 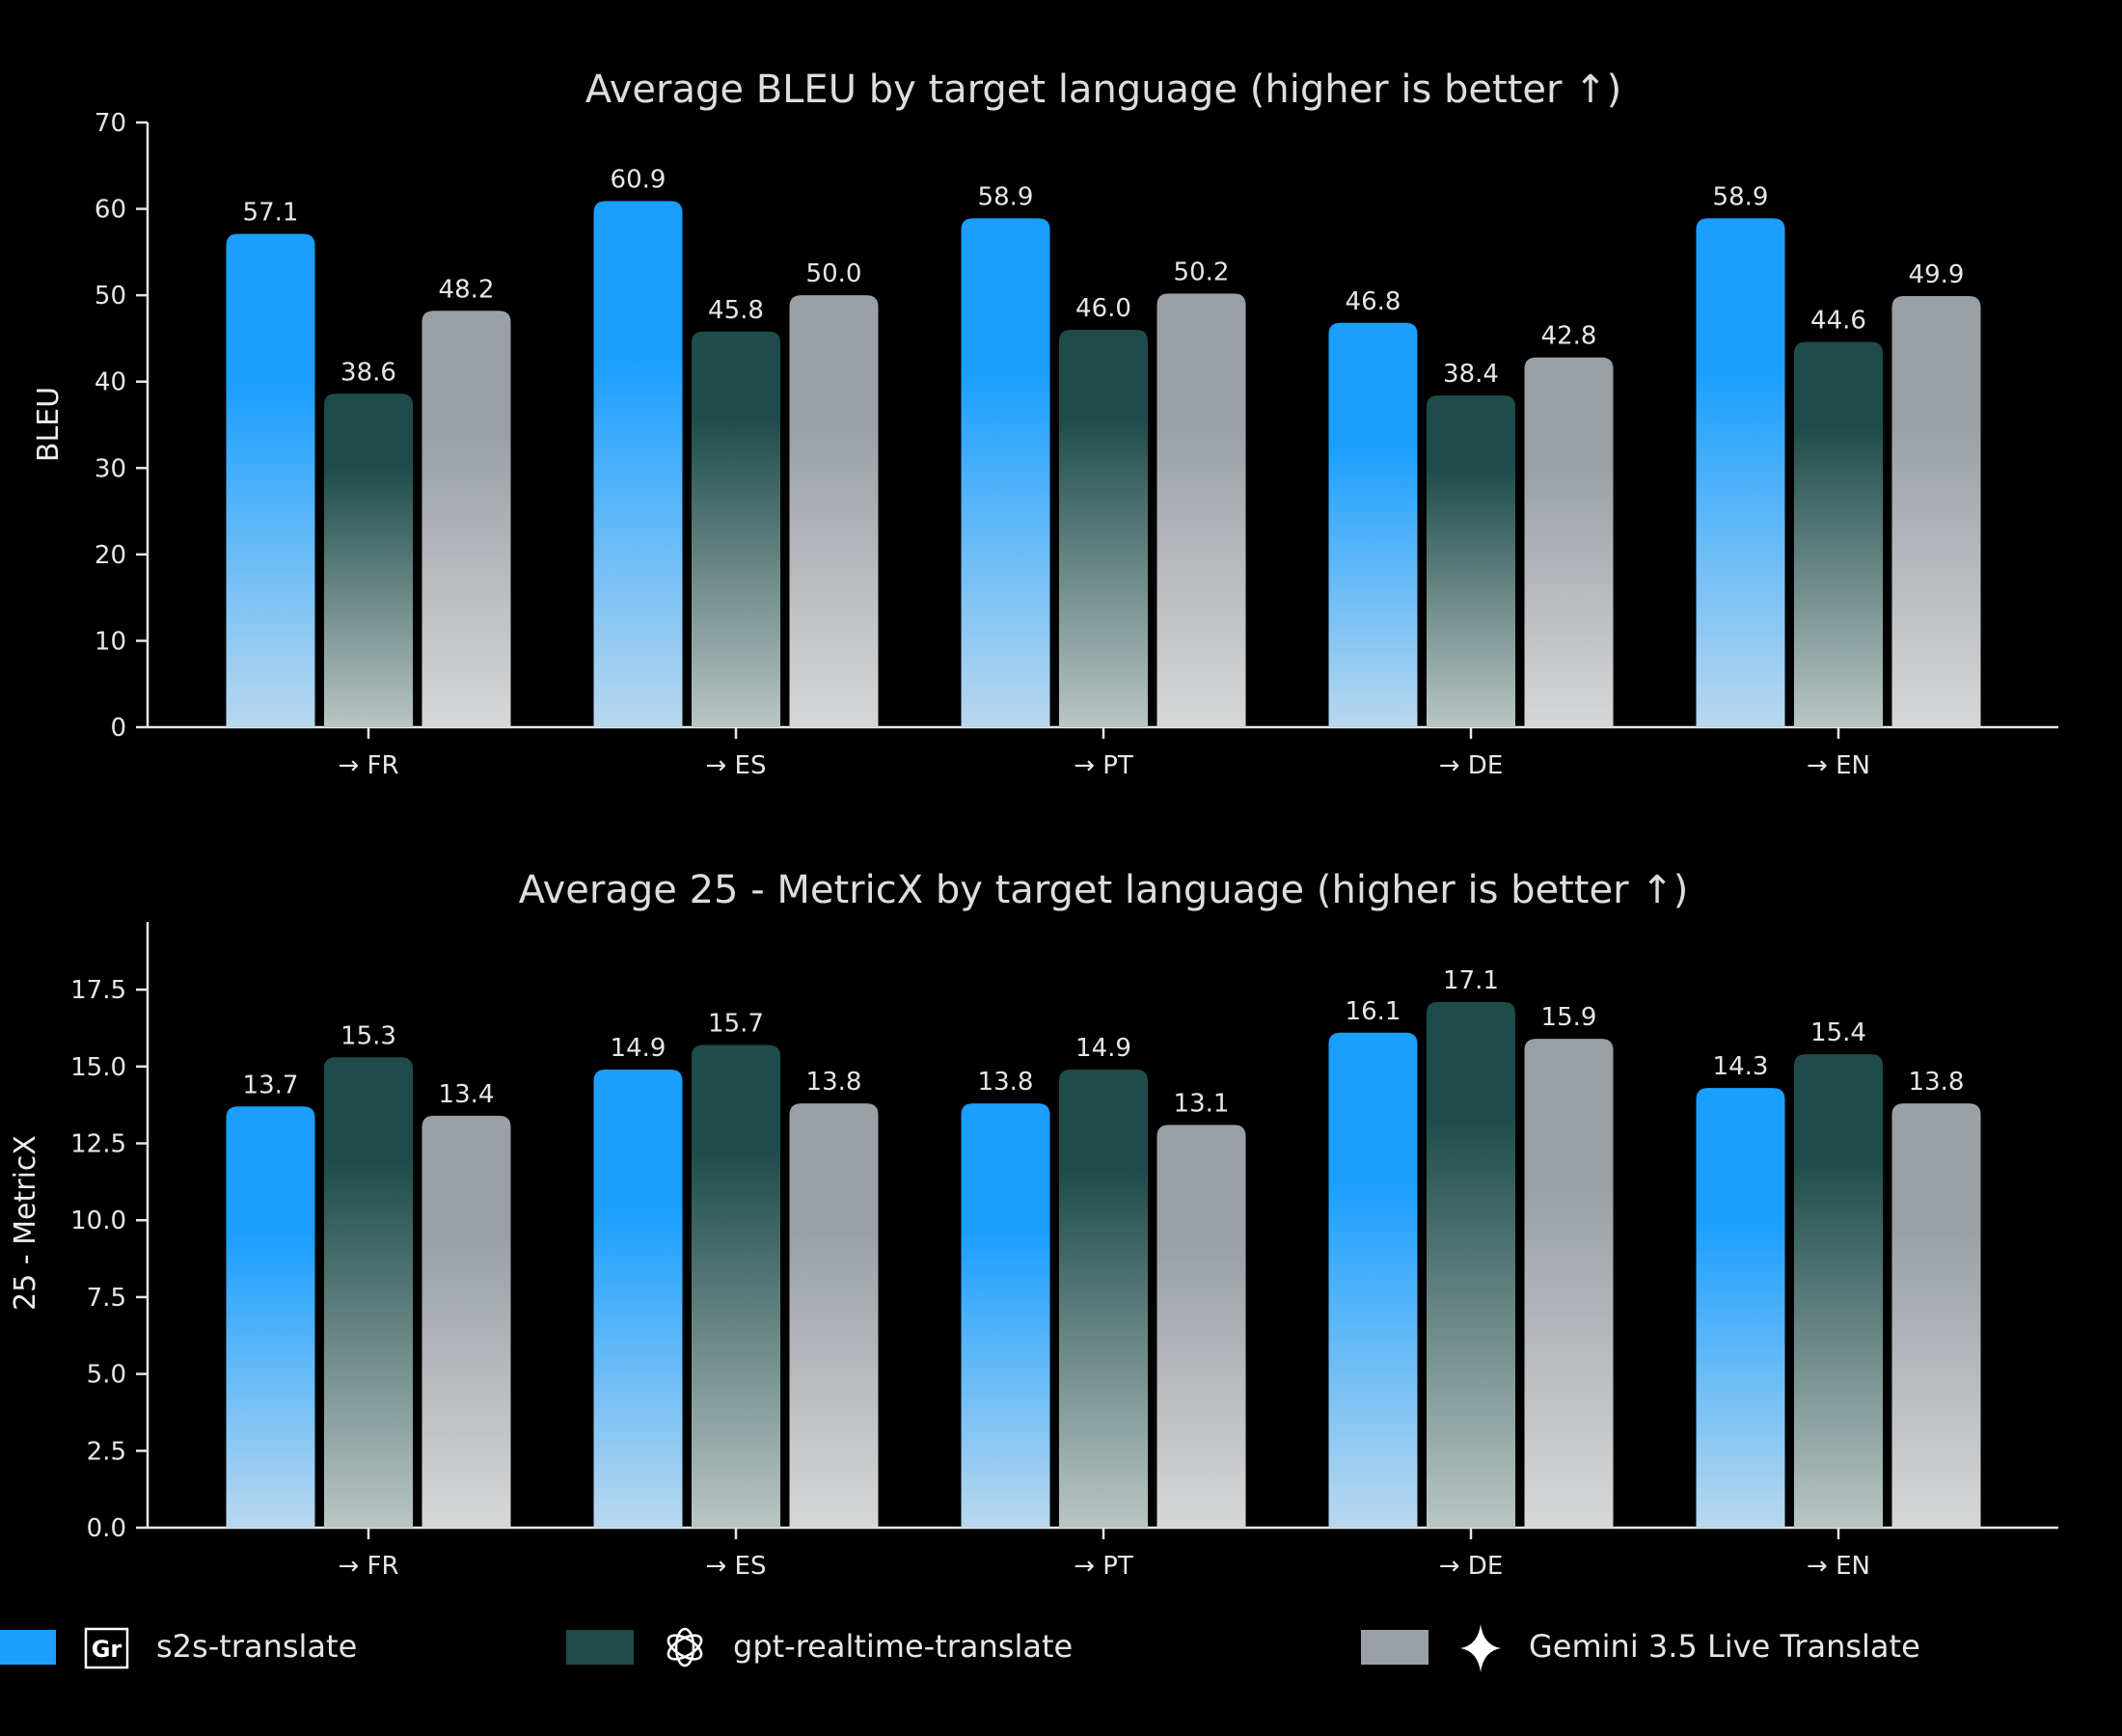 What do you see at coordinates (257, 1647) in the screenshot?
I see `legend-label: s2s-translate` at bounding box center [257, 1647].